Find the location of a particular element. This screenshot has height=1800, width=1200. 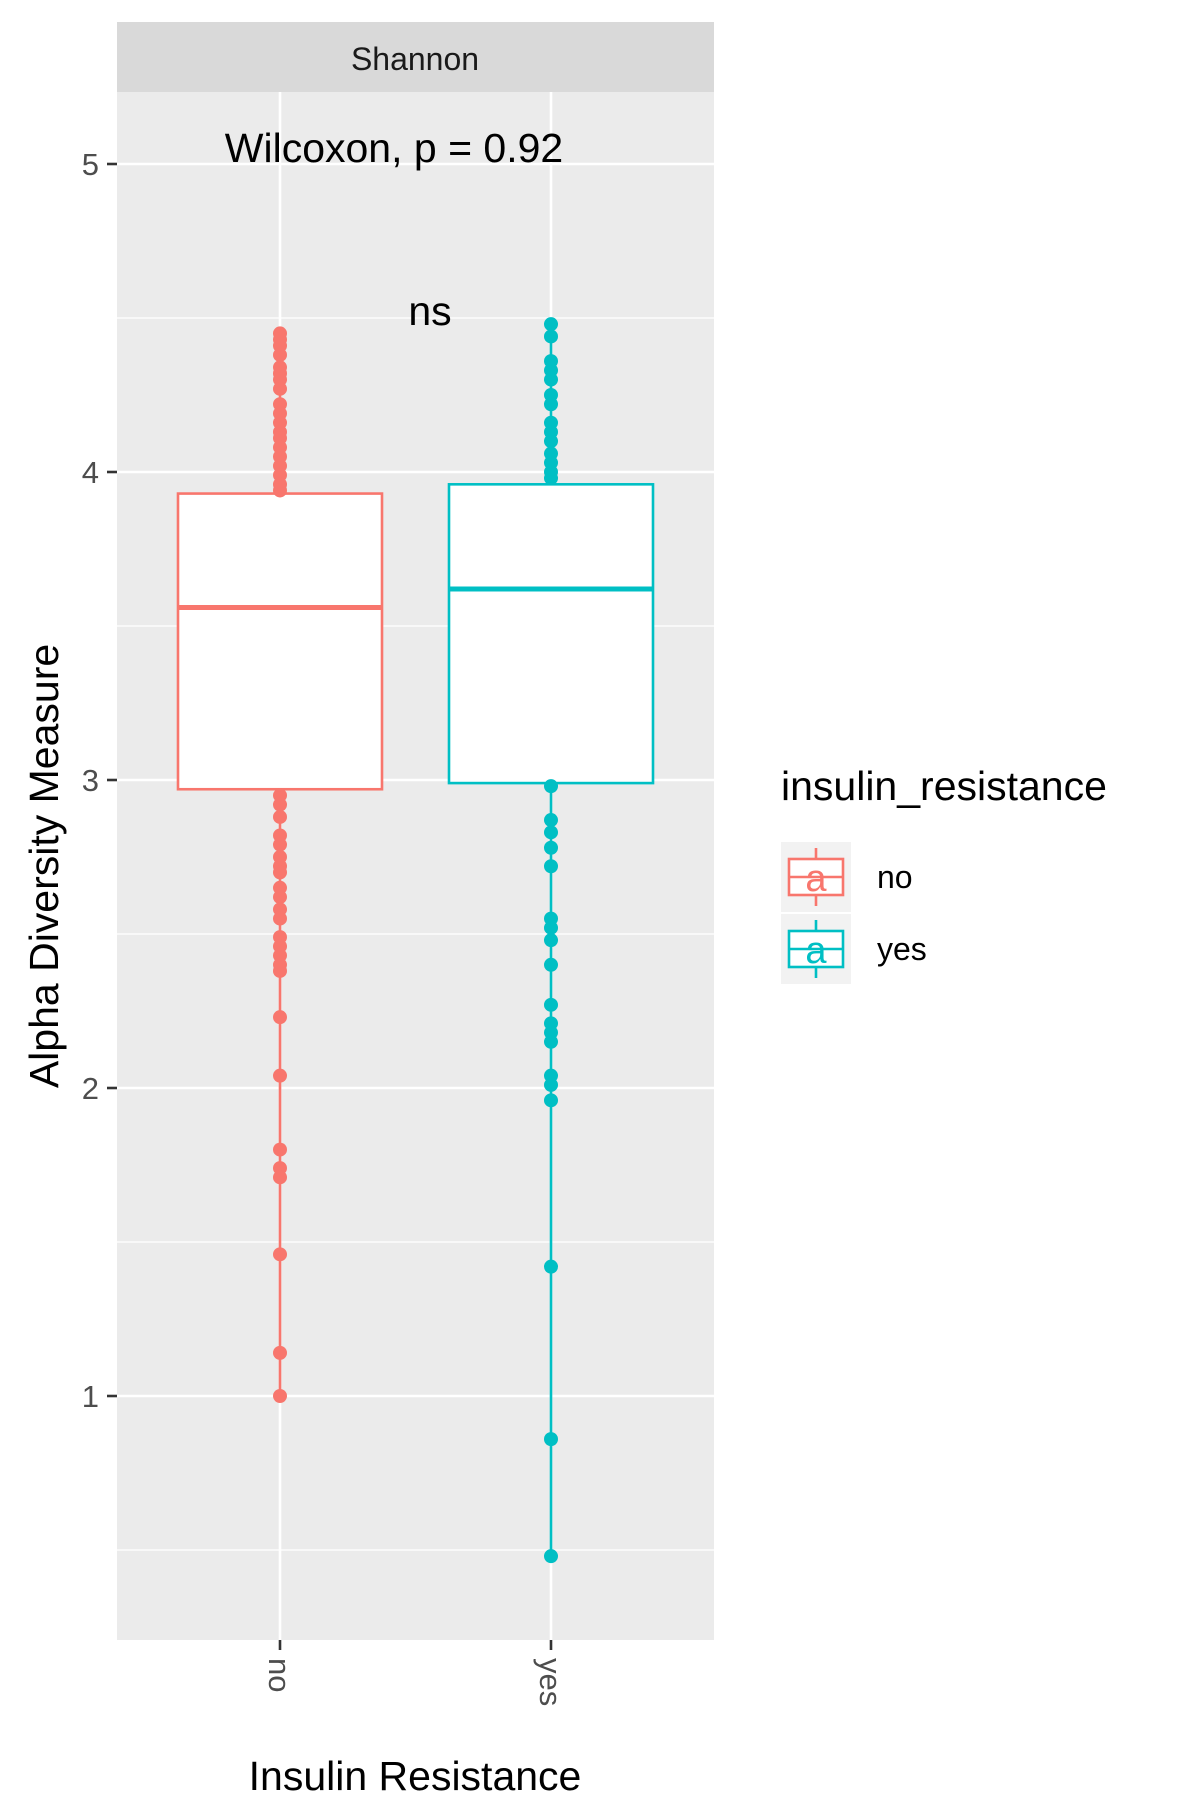

x-axis-title: Insulin Resistance is located at coordinates (415, 1776).